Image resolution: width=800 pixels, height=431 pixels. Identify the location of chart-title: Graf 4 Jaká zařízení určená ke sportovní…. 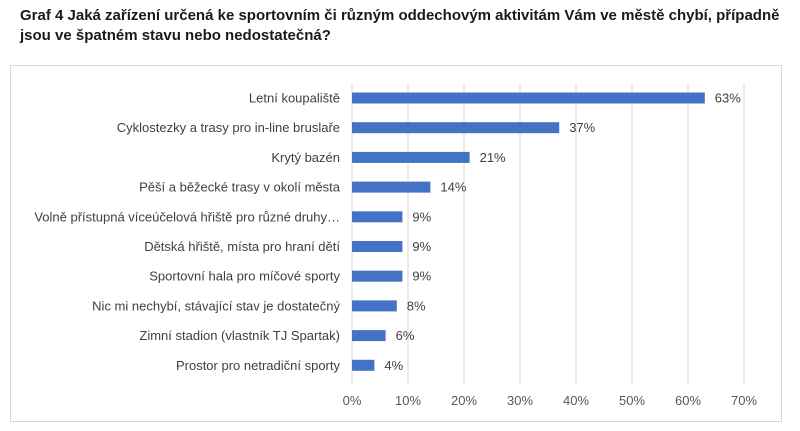
(400, 25).